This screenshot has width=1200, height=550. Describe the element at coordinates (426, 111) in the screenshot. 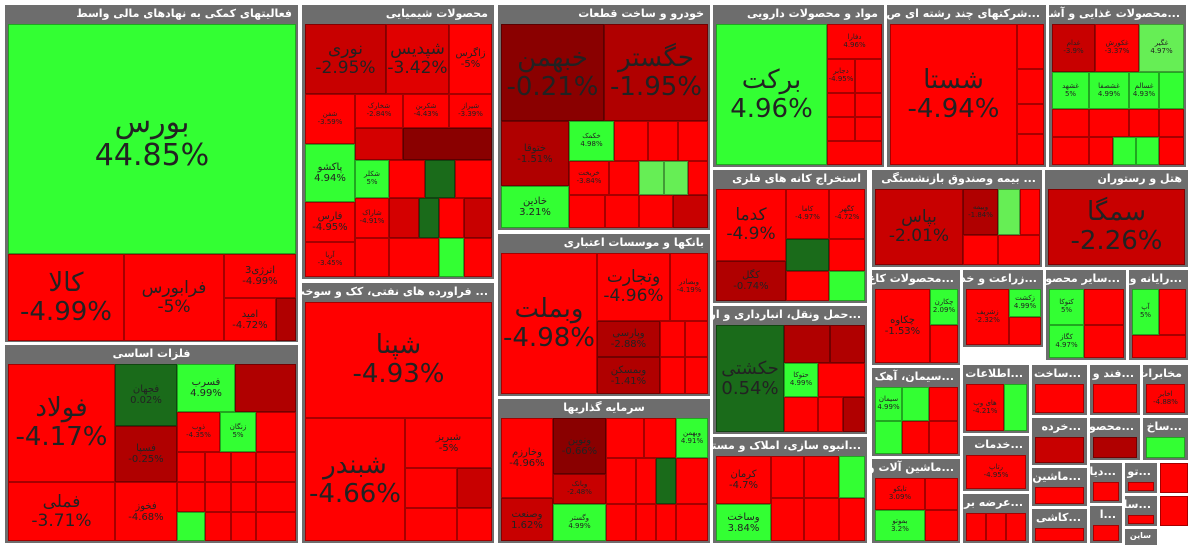

I see `tile-shkarbon: شکربن -4.43%` at that location.